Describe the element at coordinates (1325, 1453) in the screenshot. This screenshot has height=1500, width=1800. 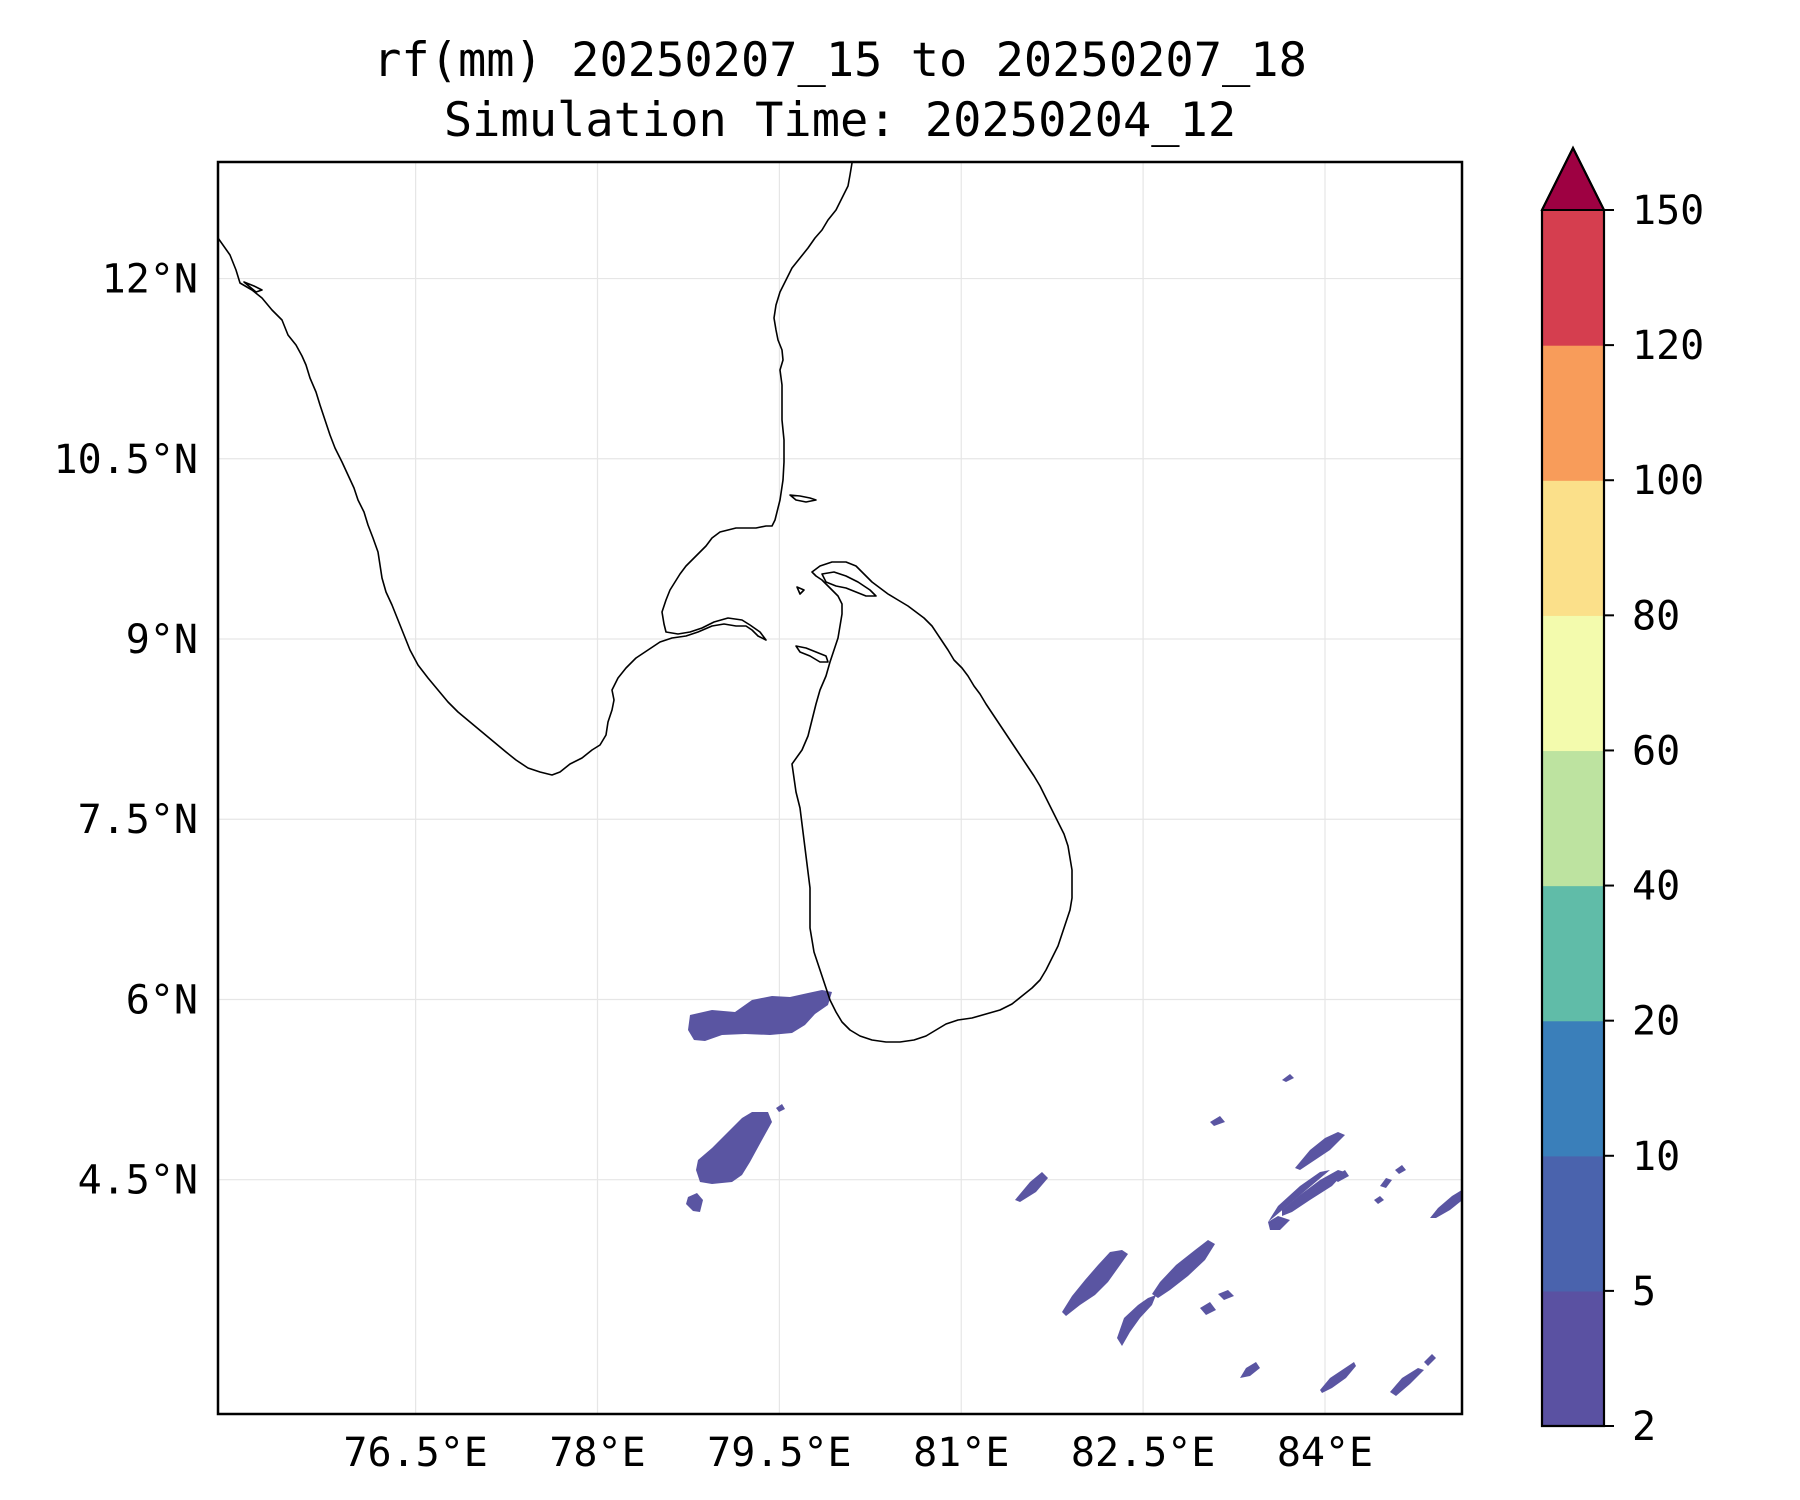
I see `x-tick-label: 84°E` at that location.